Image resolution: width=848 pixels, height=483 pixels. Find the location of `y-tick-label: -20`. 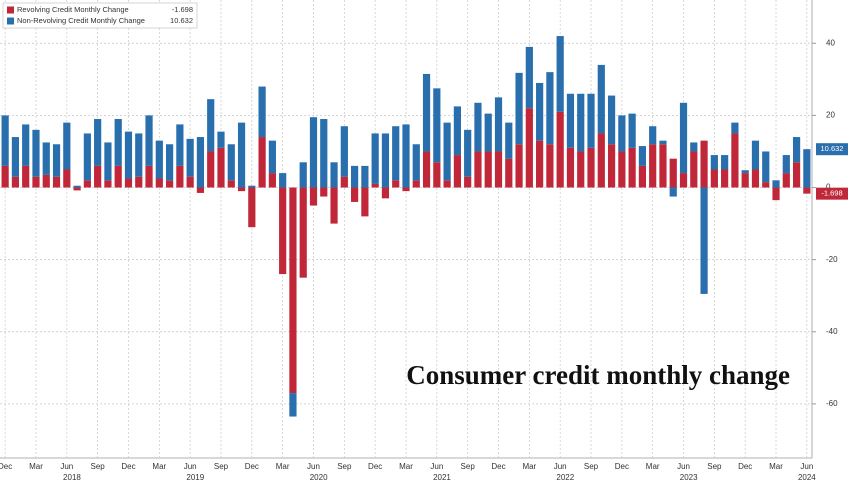

y-tick-label: -20 is located at coordinates (832, 259).